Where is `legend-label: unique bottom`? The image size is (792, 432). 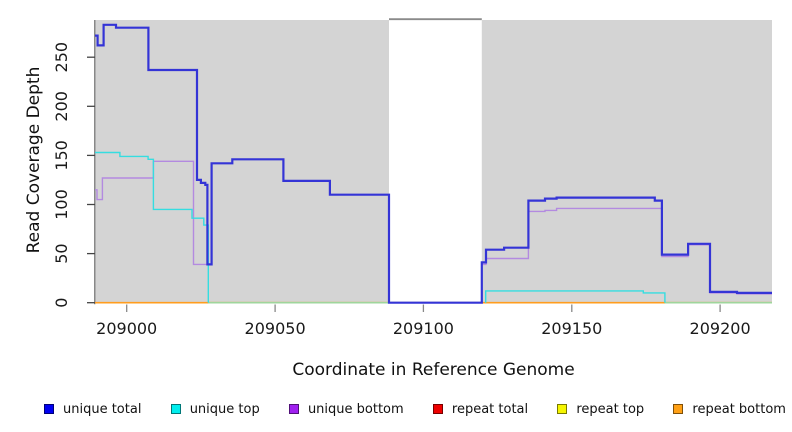
legend-label: unique bottom is located at coordinates (355, 409).